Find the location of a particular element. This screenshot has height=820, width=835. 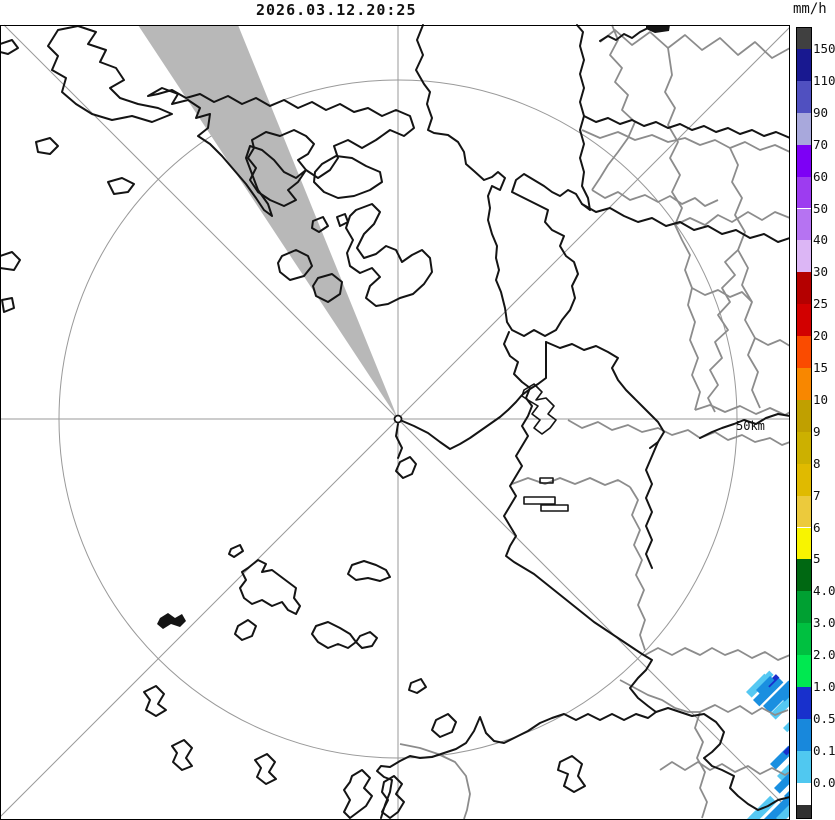

legend-tick-0.0: 0.0 is located at coordinates (824, 782).